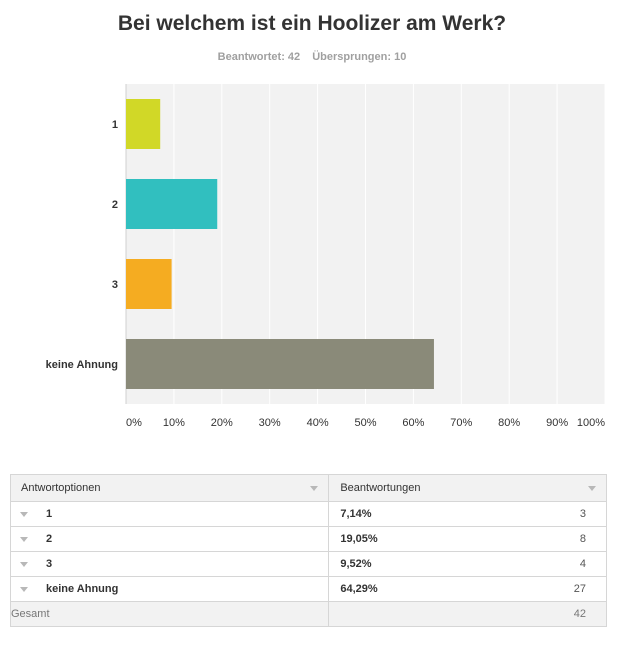 This screenshot has width=624, height=654. What do you see at coordinates (169, 564) in the screenshot?
I see `option-cell: 3` at bounding box center [169, 564].